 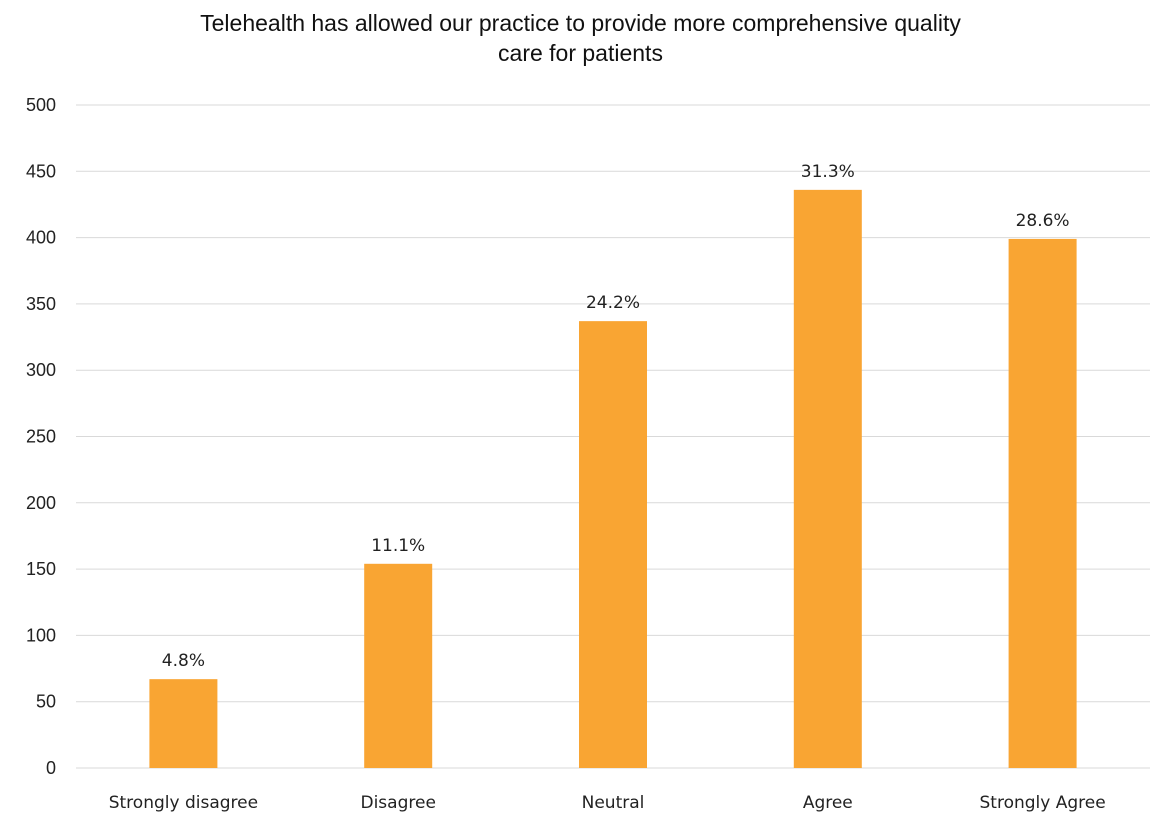 What do you see at coordinates (828, 172) in the screenshot?
I see `data-label: 31.3%` at bounding box center [828, 172].